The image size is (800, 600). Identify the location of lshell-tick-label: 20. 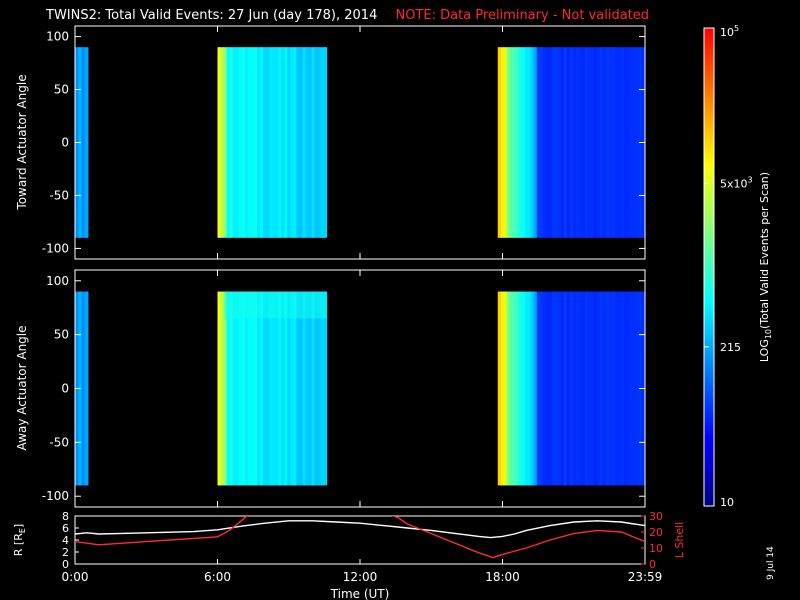
(656, 532).